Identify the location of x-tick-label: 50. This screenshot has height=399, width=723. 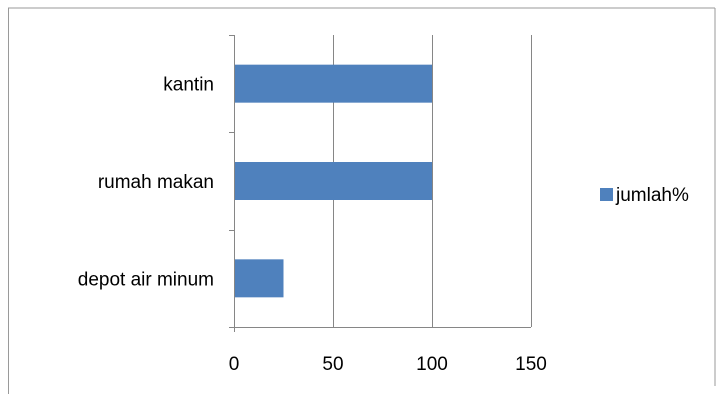
(332, 364).